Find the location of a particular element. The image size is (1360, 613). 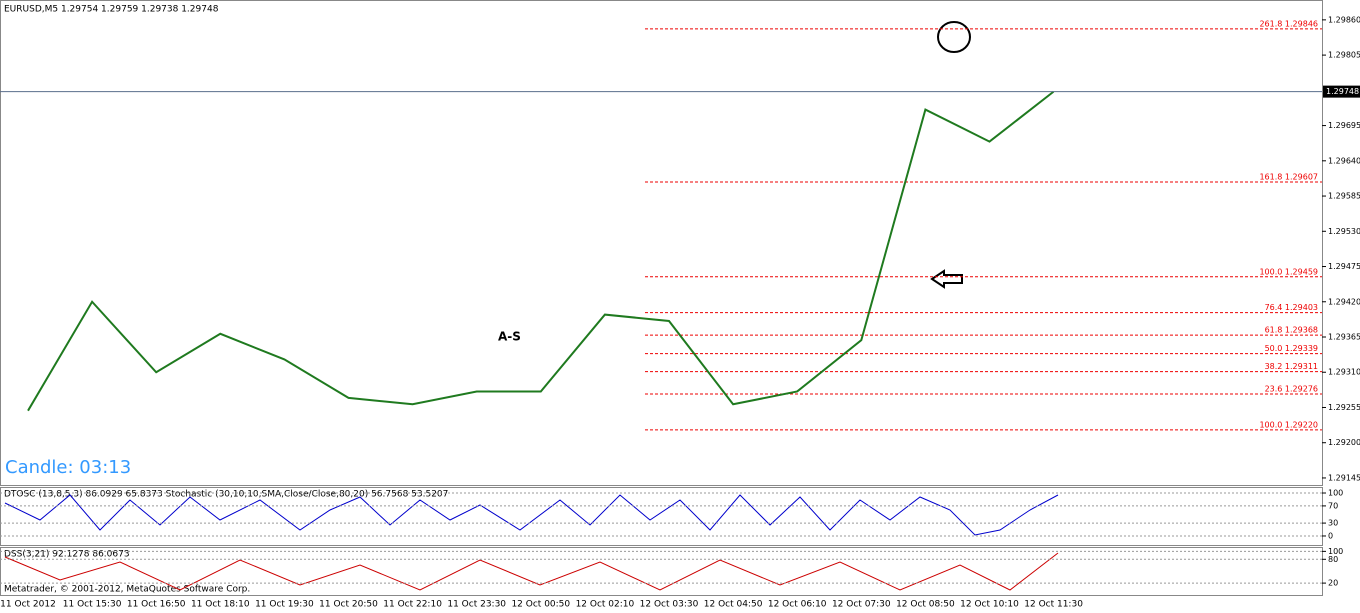

fib-label: 76.4 1.29403 is located at coordinates (1291, 307).